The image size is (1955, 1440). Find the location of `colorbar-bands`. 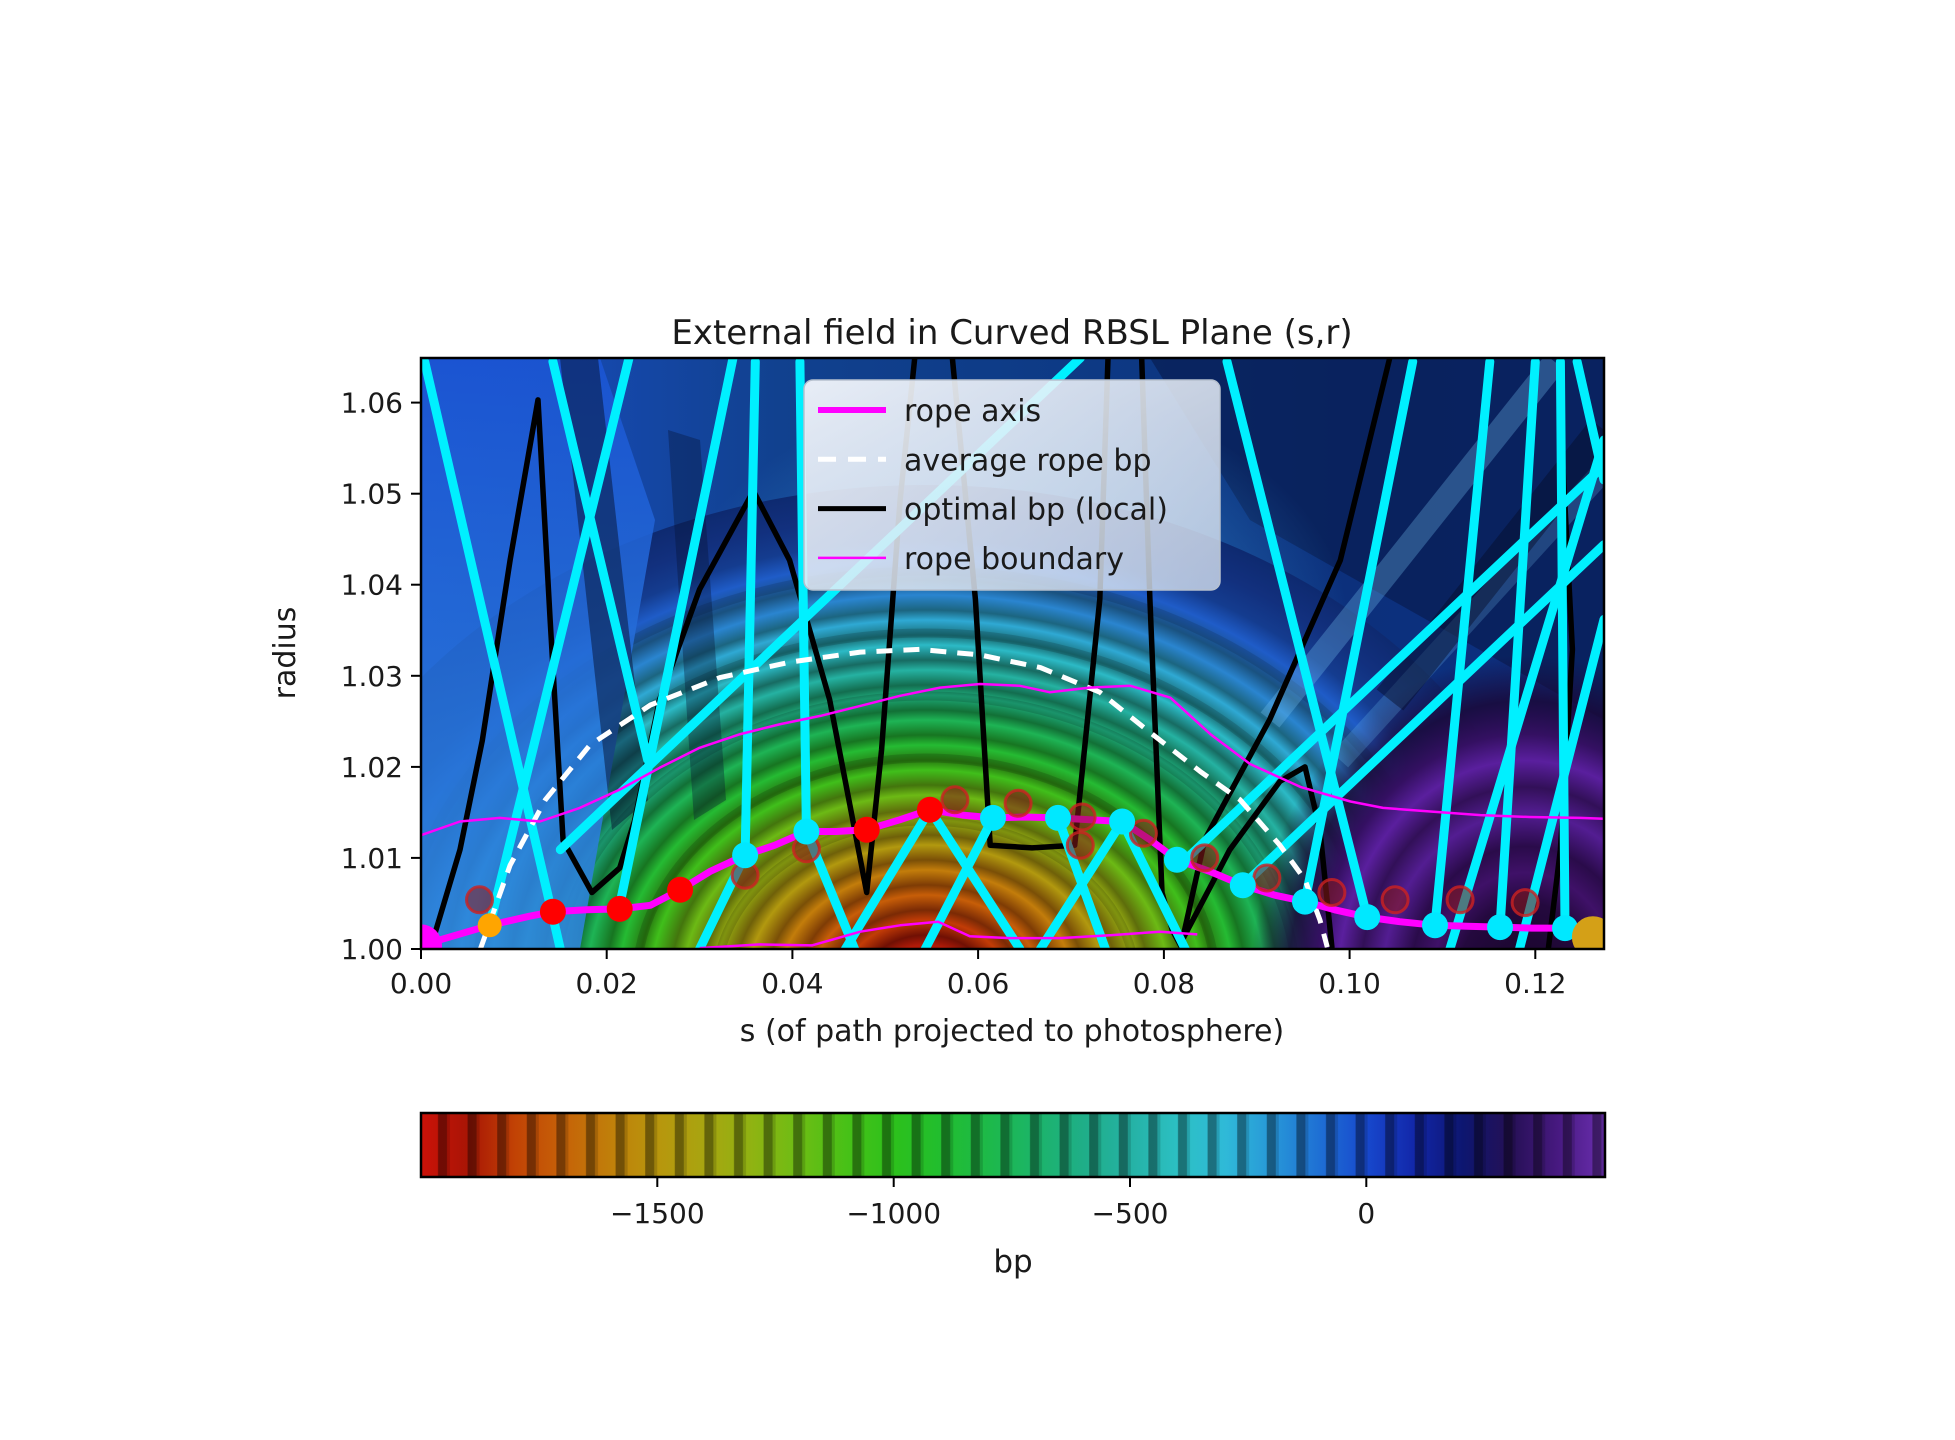

colorbar-bands is located at coordinates (1013, 1145).